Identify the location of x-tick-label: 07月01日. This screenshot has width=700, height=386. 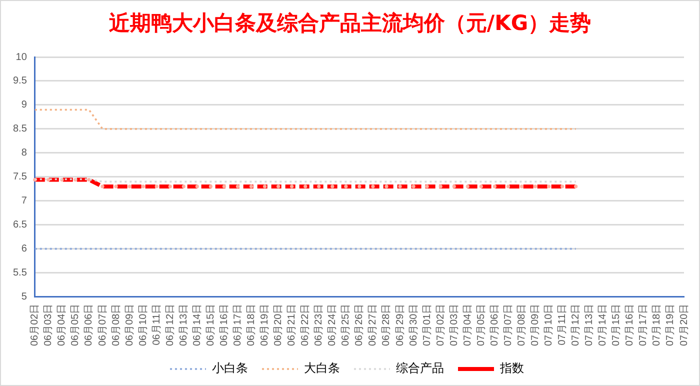
(427, 325).